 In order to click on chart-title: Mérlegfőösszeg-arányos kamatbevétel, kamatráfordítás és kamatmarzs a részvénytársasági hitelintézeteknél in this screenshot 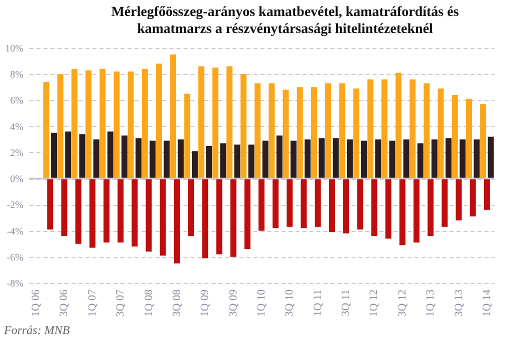, I will do `click(285, 21)`.